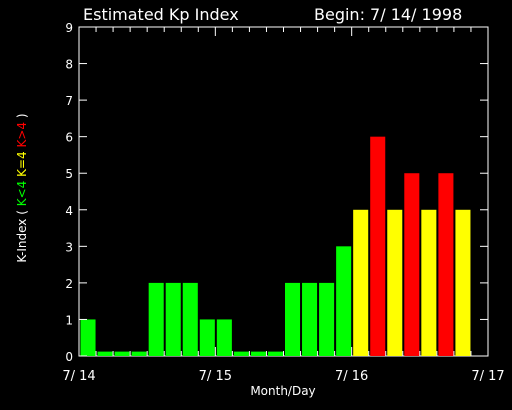 The image size is (512, 410). Describe the element at coordinates (69, 28) in the screenshot. I see `y-tick-label: 9` at that location.